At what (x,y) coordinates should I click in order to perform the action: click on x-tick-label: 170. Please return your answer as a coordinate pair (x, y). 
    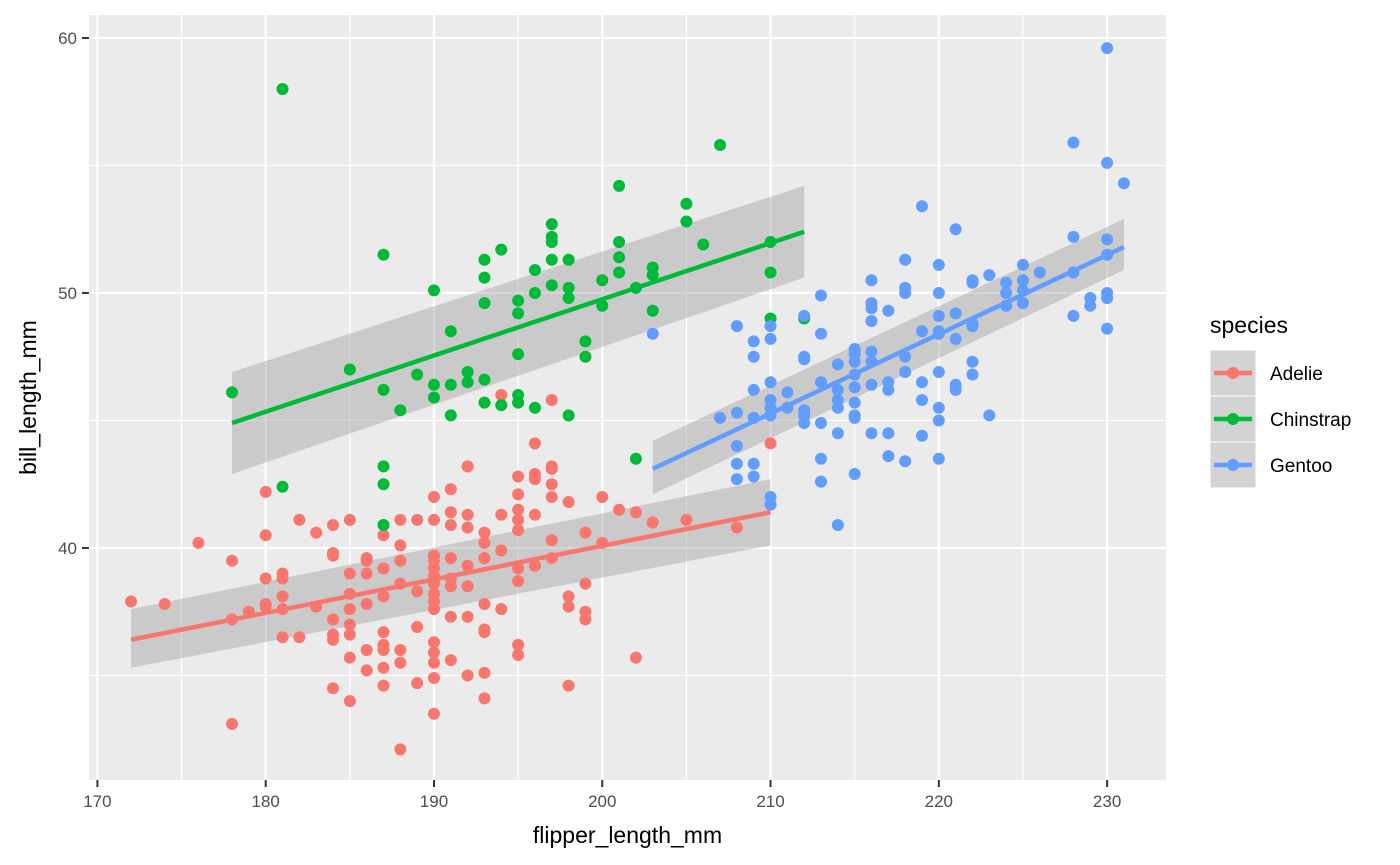
    Looking at the image, I should click on (97, 801).